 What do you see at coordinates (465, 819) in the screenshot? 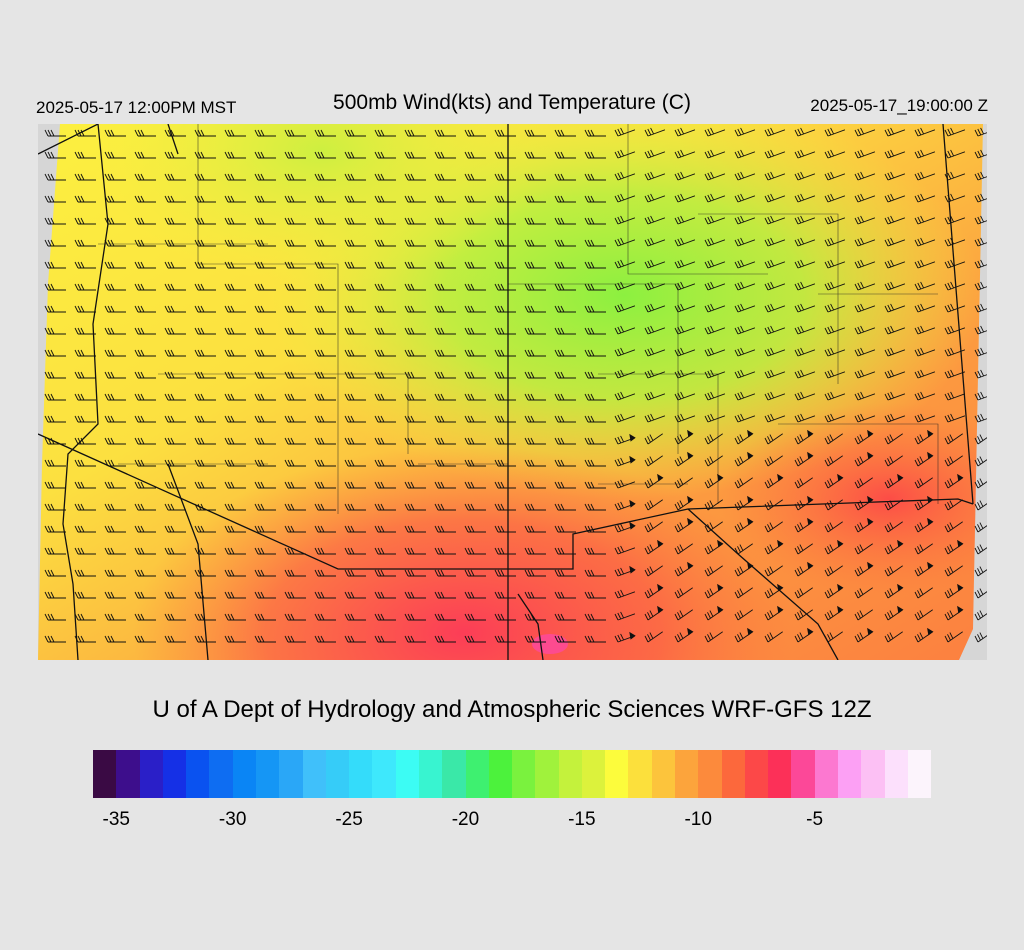
I see `colorbar-tick-label: -20` at bounding box center [465, 819].